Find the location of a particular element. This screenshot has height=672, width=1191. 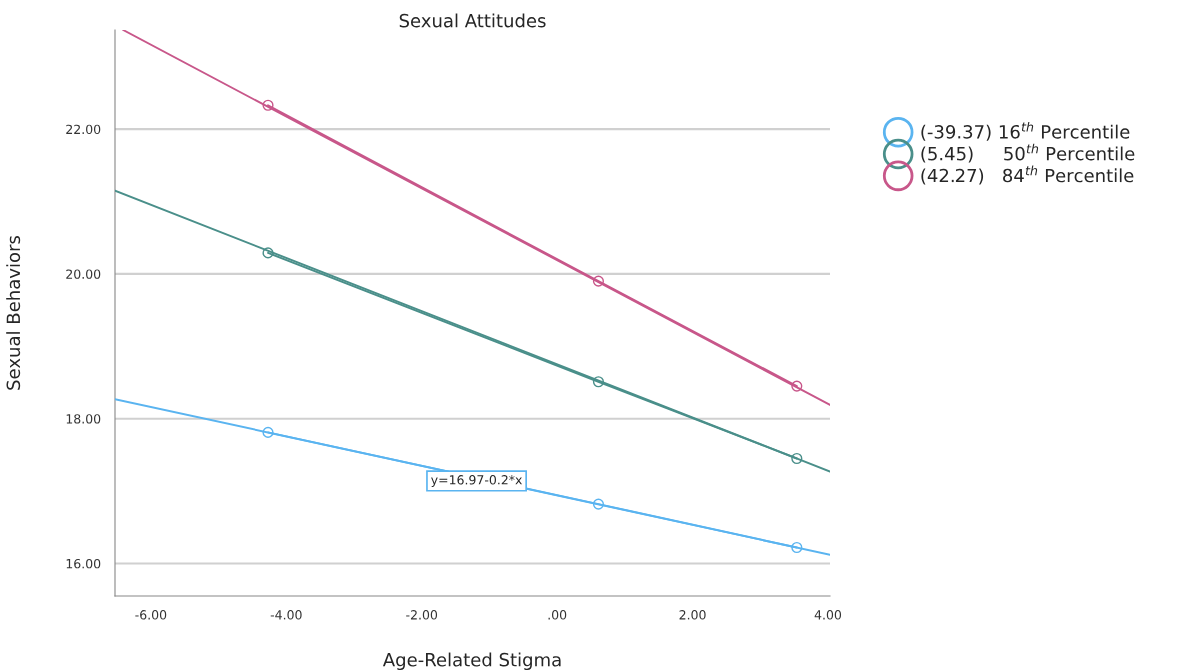

y-tick-label: 20.00 is located at coordinates (83, 274).